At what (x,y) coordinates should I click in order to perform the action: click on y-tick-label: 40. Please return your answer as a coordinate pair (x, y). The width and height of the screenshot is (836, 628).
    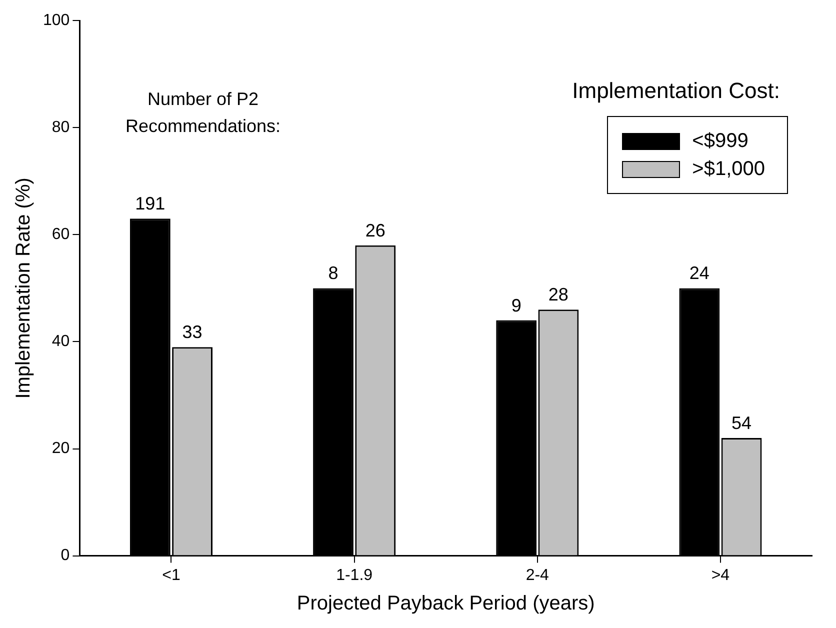
    Looking at the image, I should click on (61, 341).